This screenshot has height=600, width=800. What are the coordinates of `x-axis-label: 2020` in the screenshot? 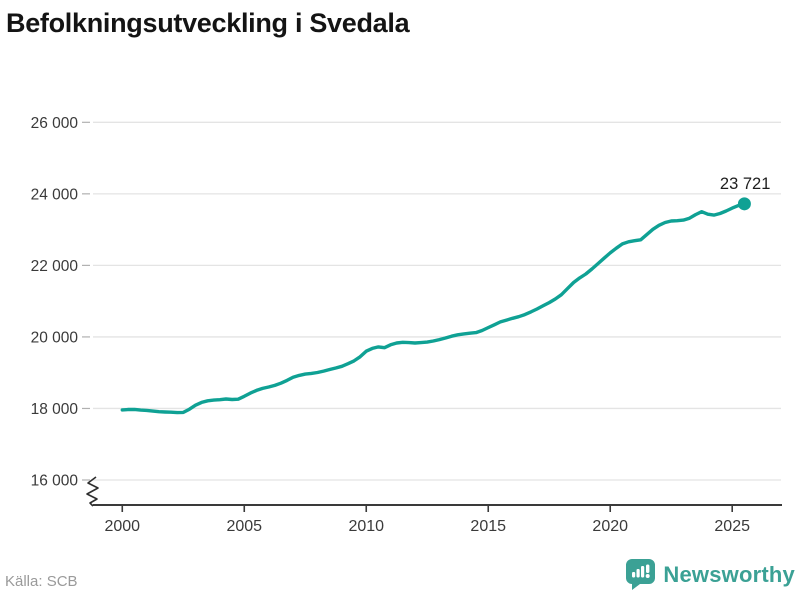 It's located at (610, 526).